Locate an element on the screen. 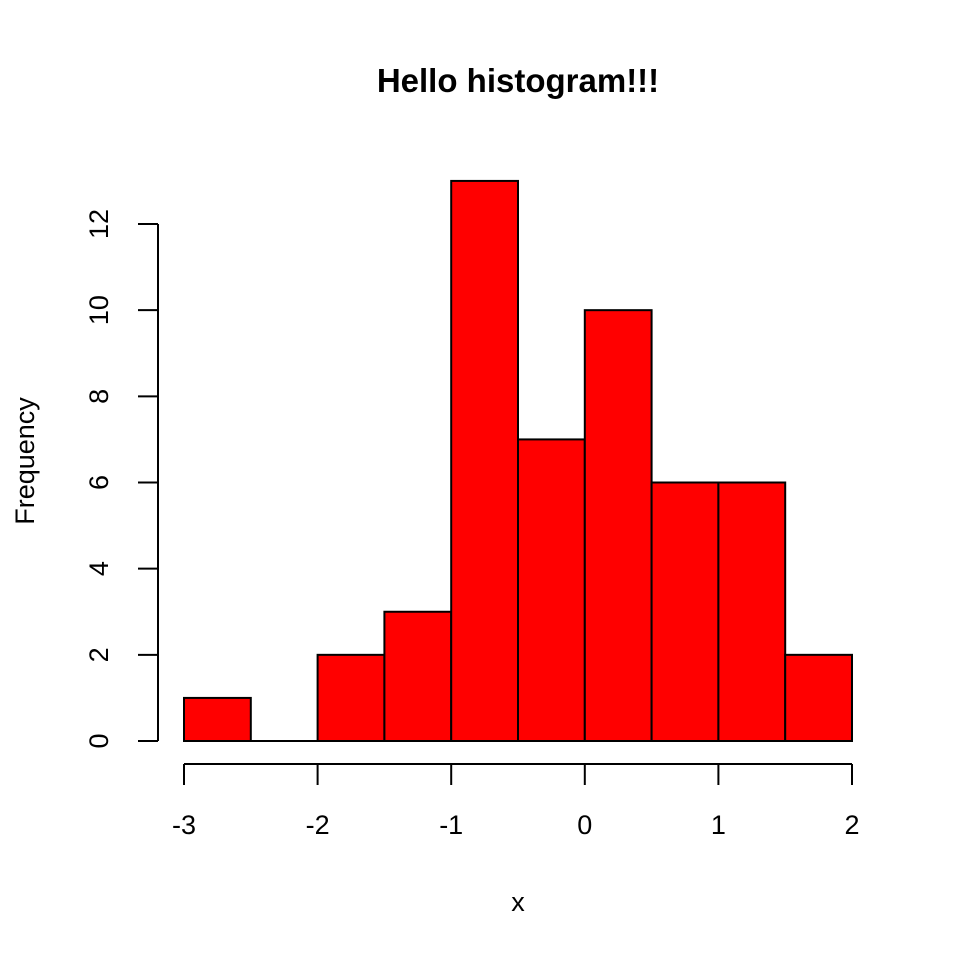 The image size is (960, 960). y-tick-label: 8 is located at coordinates (99, 396).